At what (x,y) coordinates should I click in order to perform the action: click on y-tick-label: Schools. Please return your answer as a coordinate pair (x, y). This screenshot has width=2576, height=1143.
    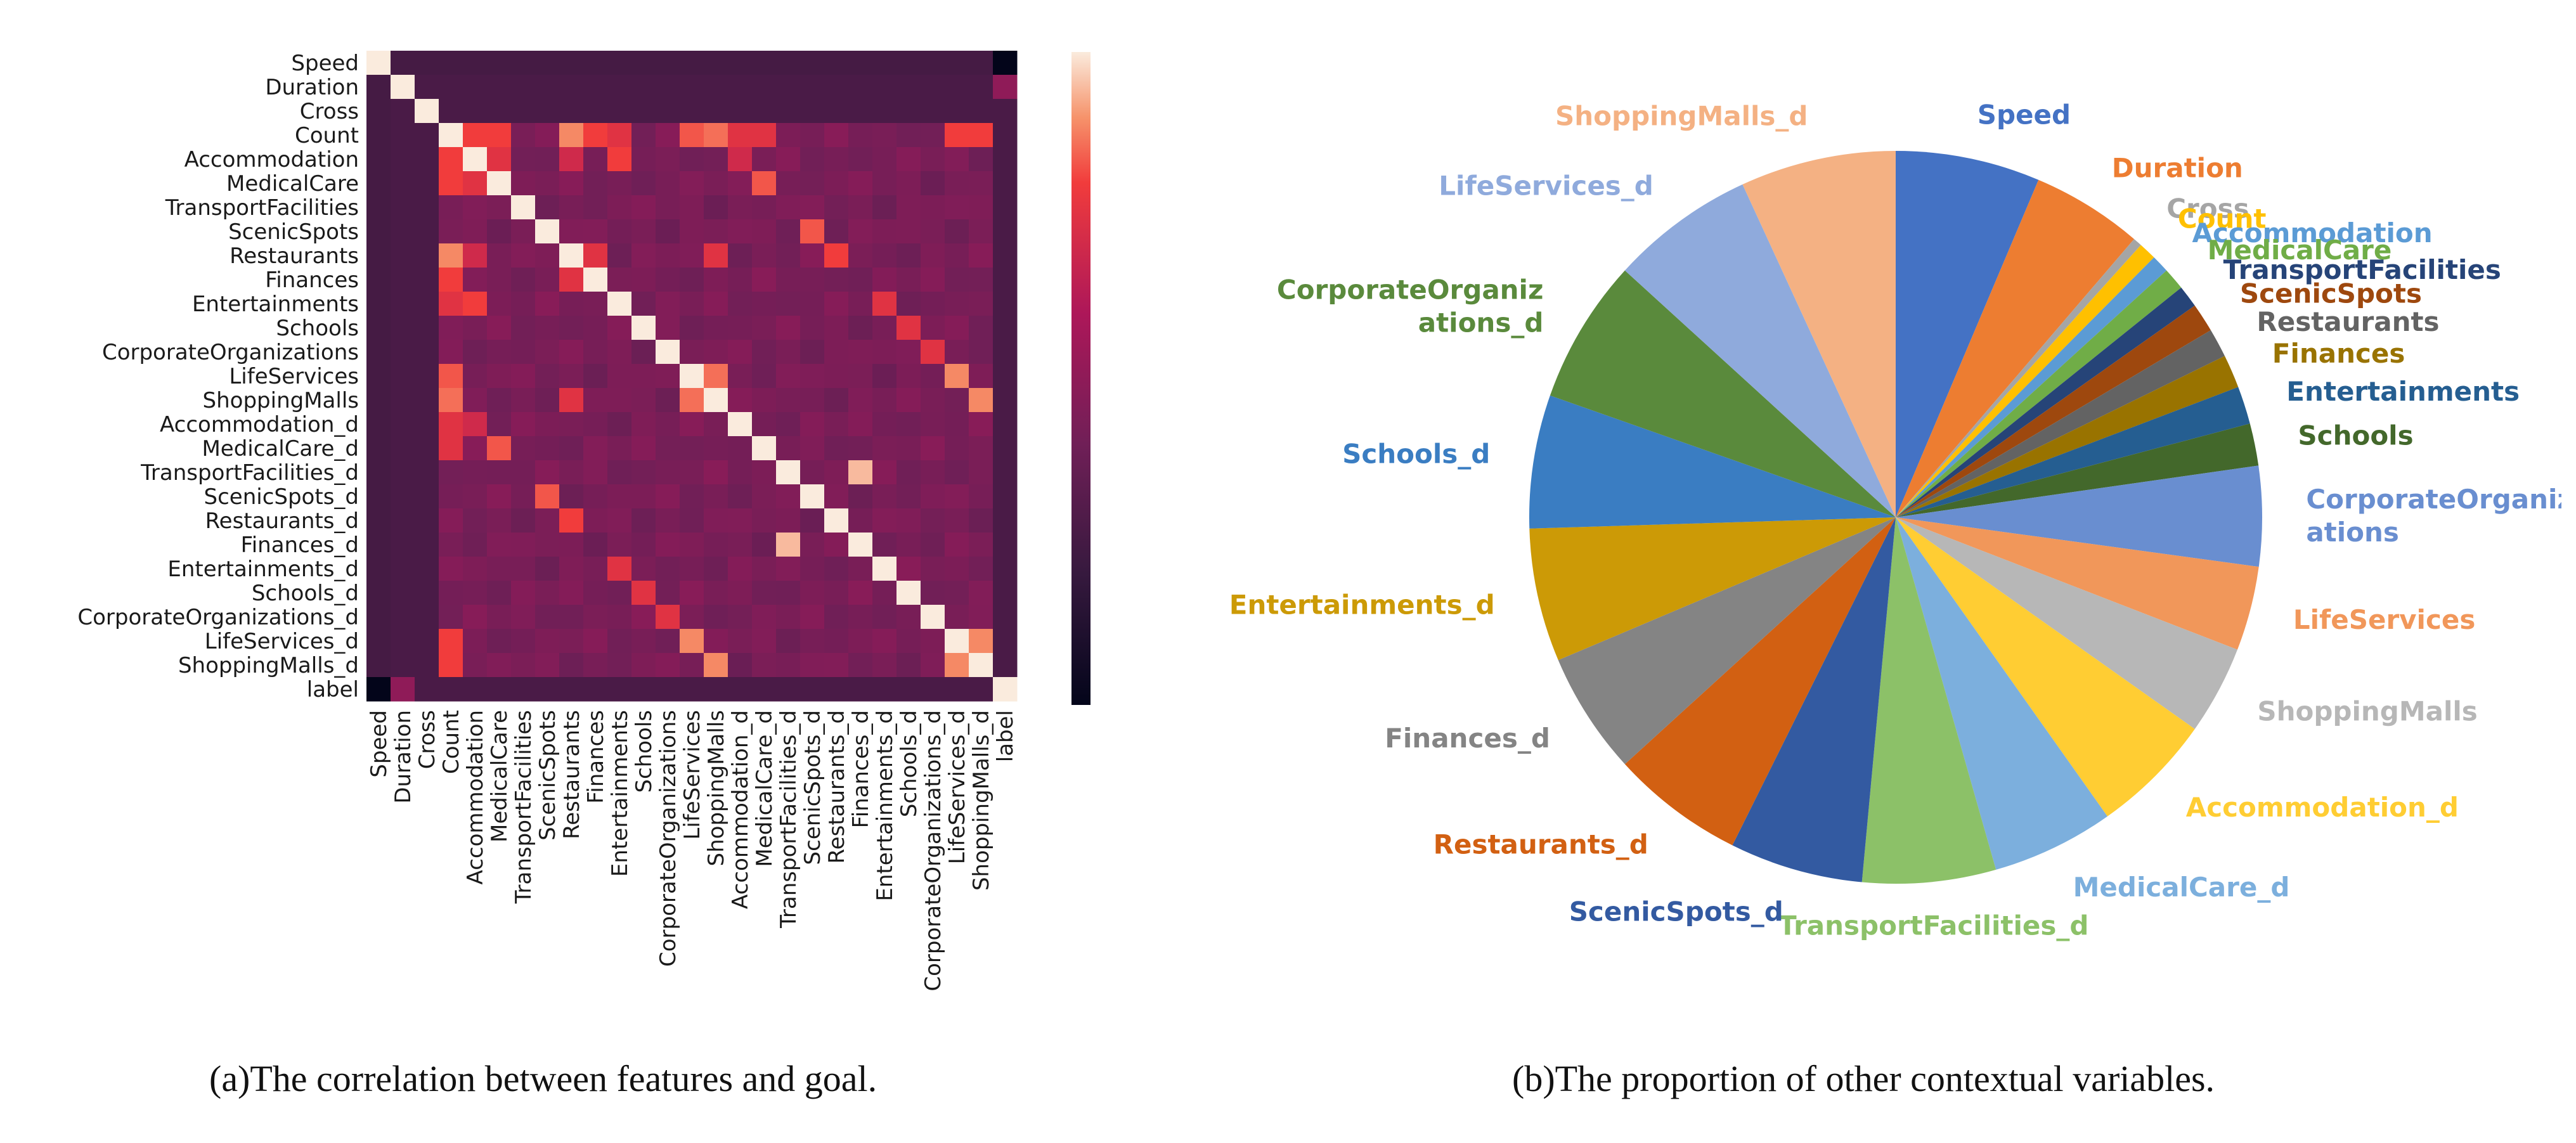
    Looking at the image, I should click on (317, 328).